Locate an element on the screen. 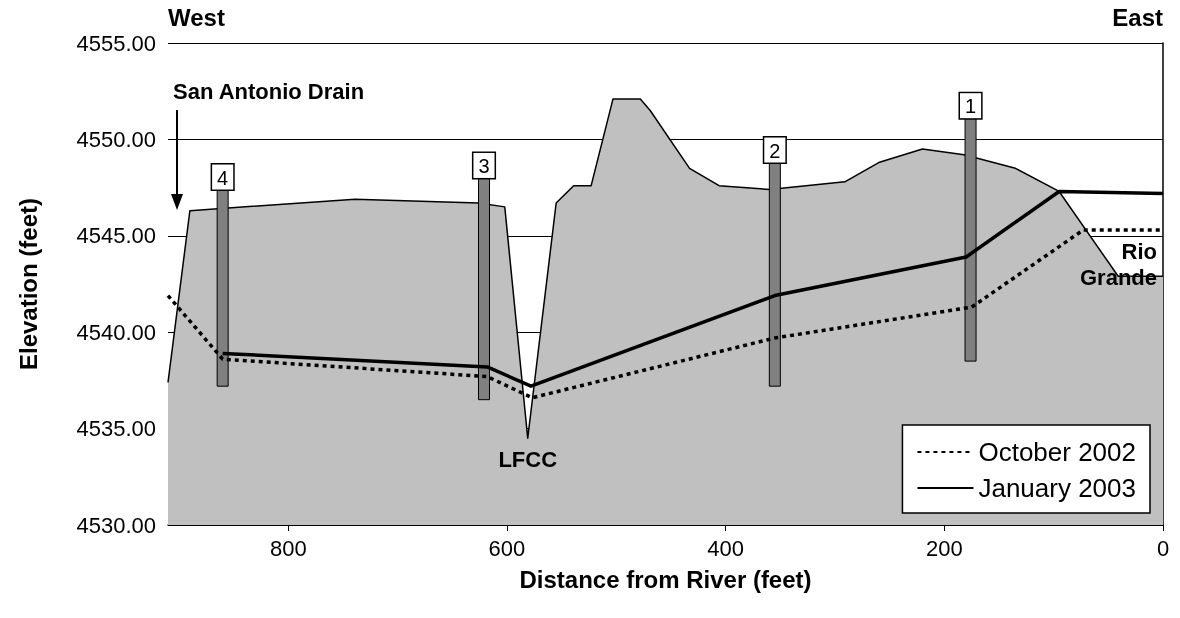  legend-label: October 2002 is located at coordinates (1057, 452).